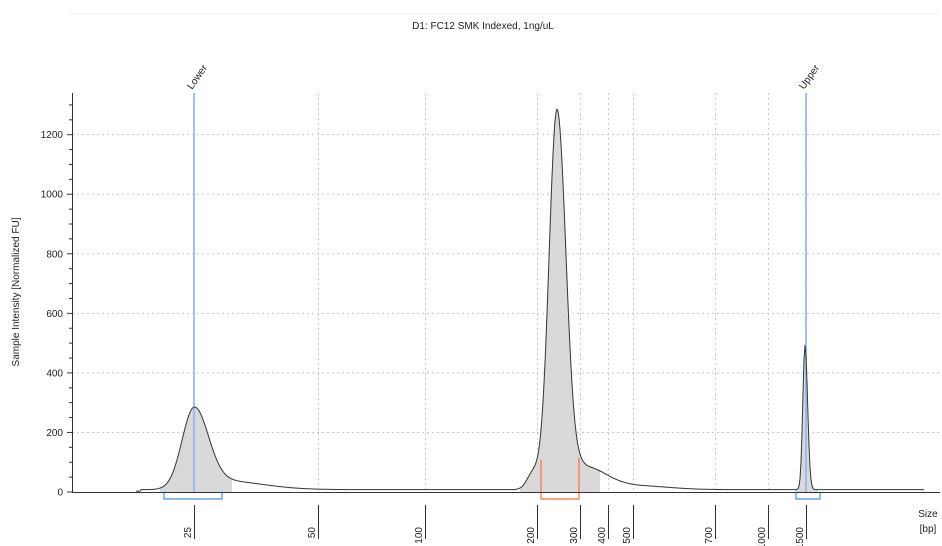 This screenshot has height=546, width=942. What do you see at coordinates (16, 291) in the screenshot?
I see `y-axis-label: Sample Intensity [Normalized FU]` at bounding box center [16, 291].